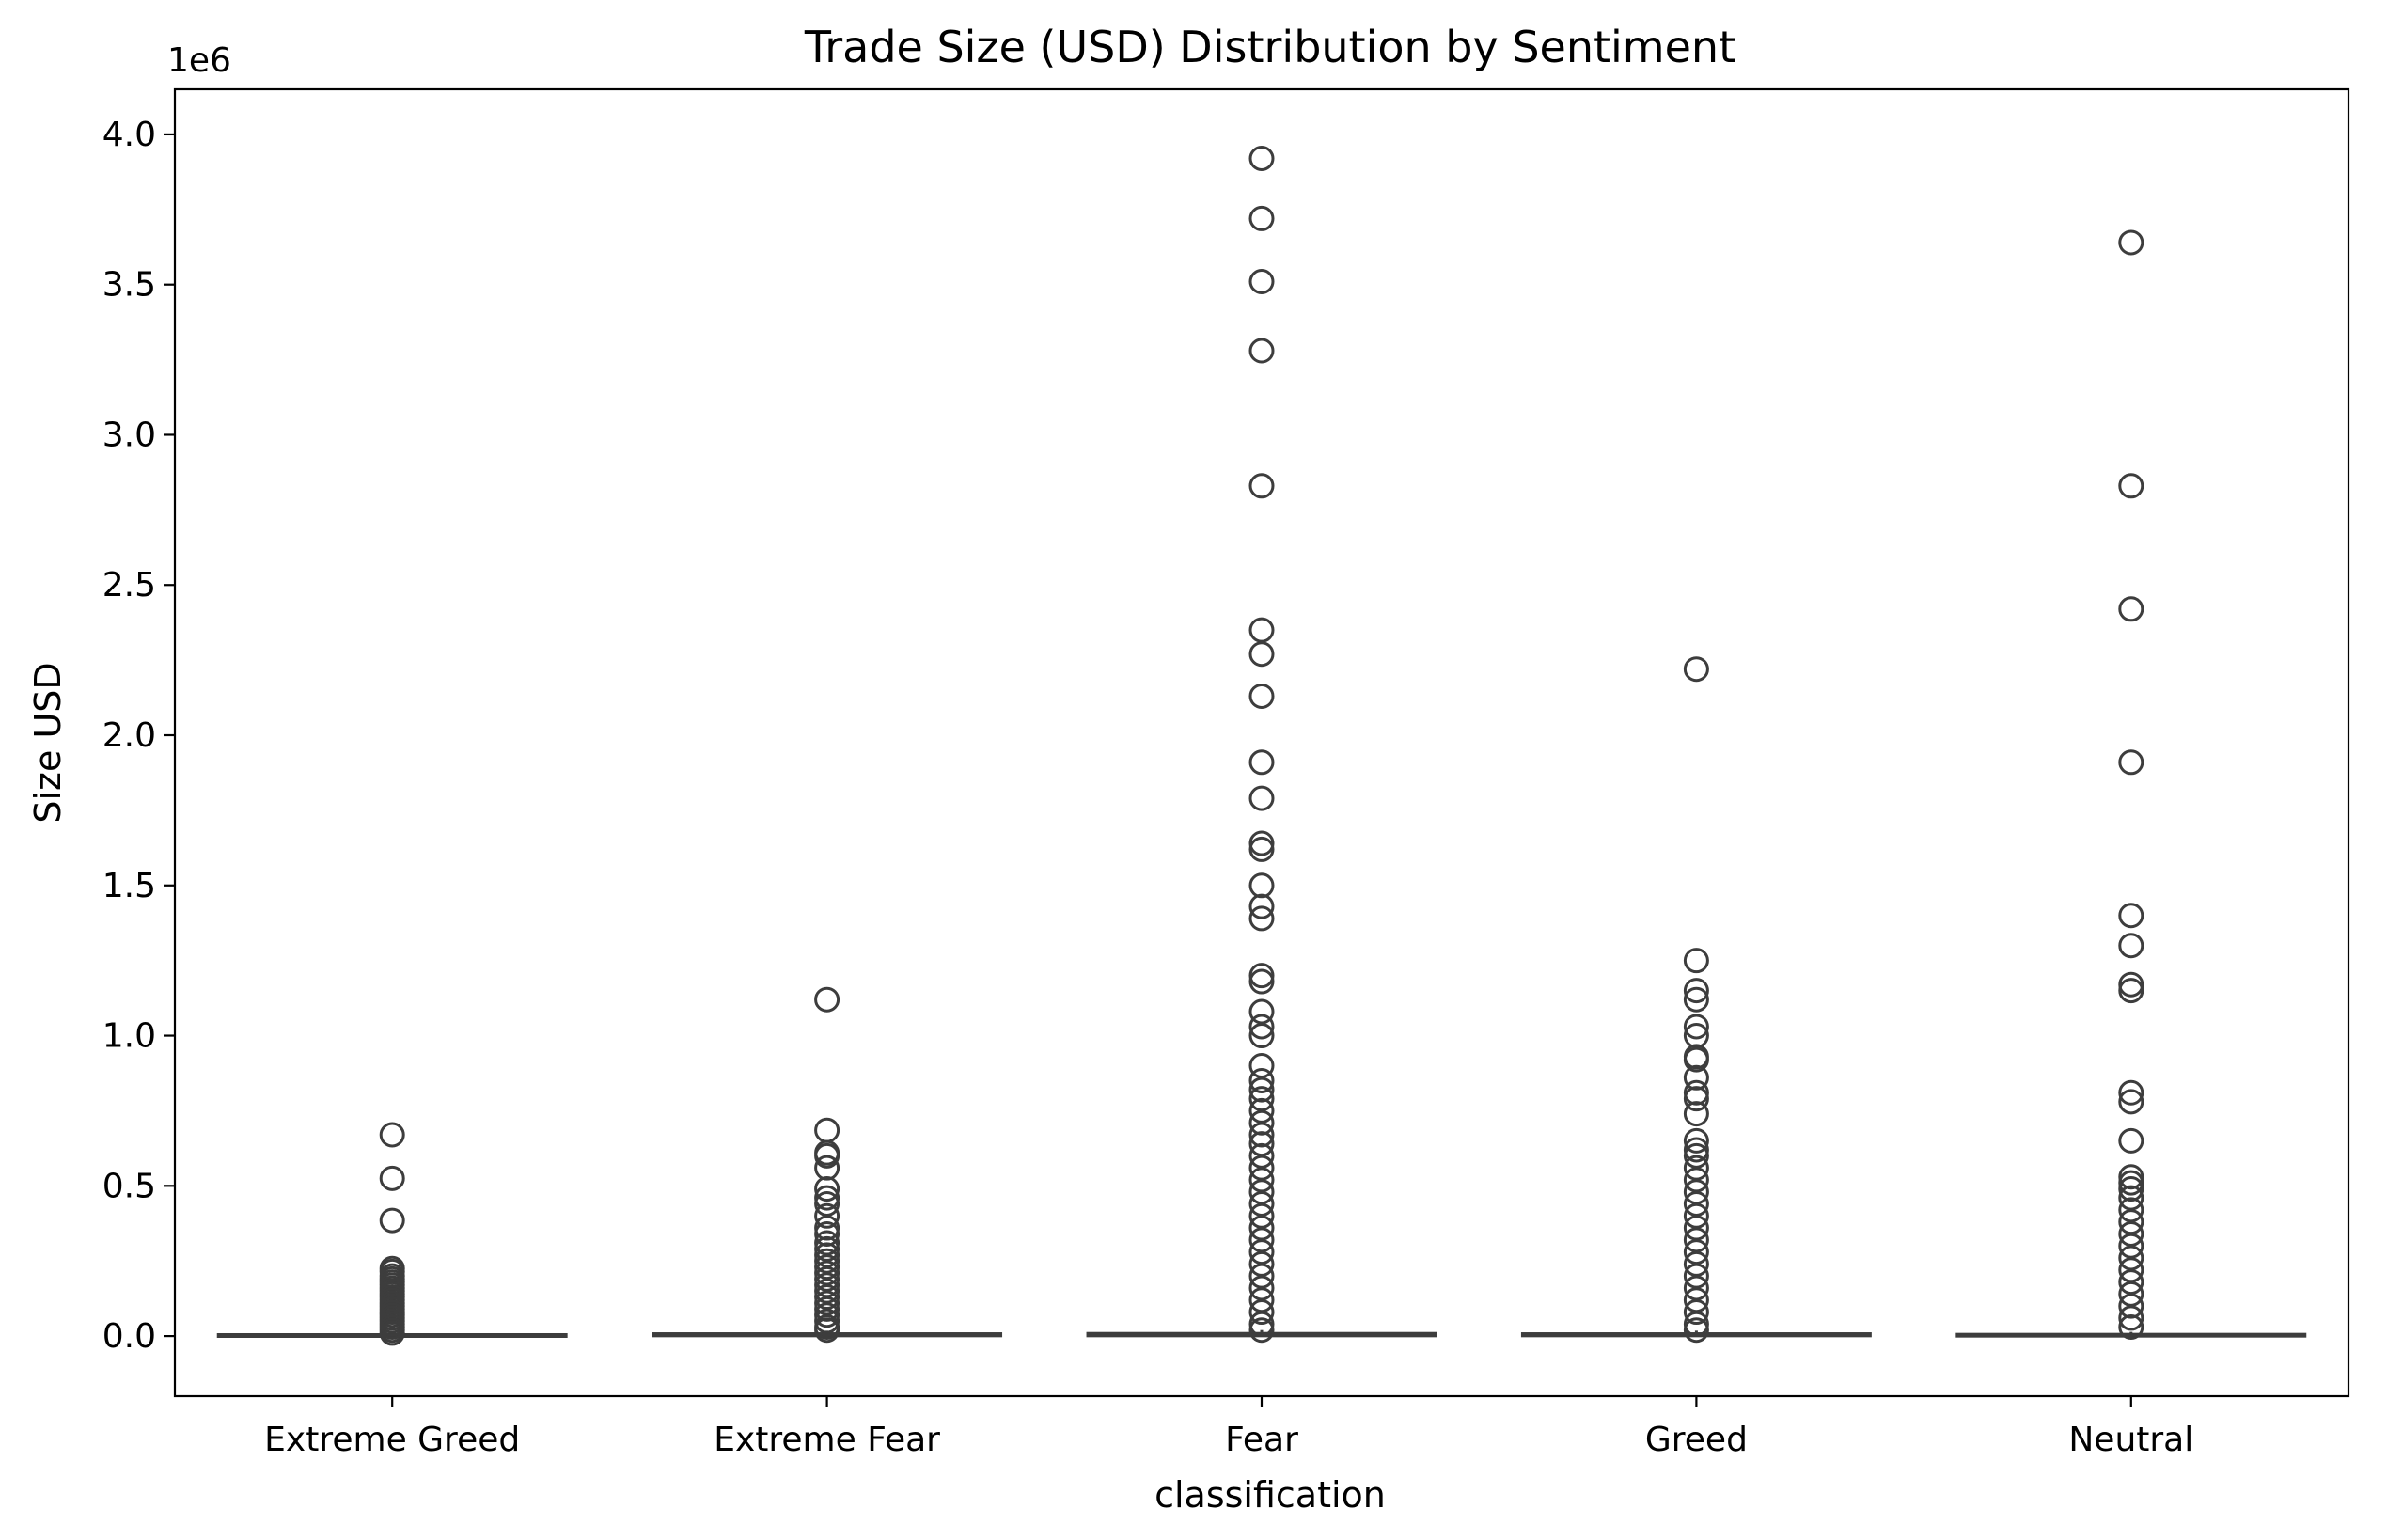 This screenshot has width=2387, height=1540. What do you see at coordinates (129, 435) in the screenshot?
I see `y-tick-label: 3.0` at bounding box center [129, 435].